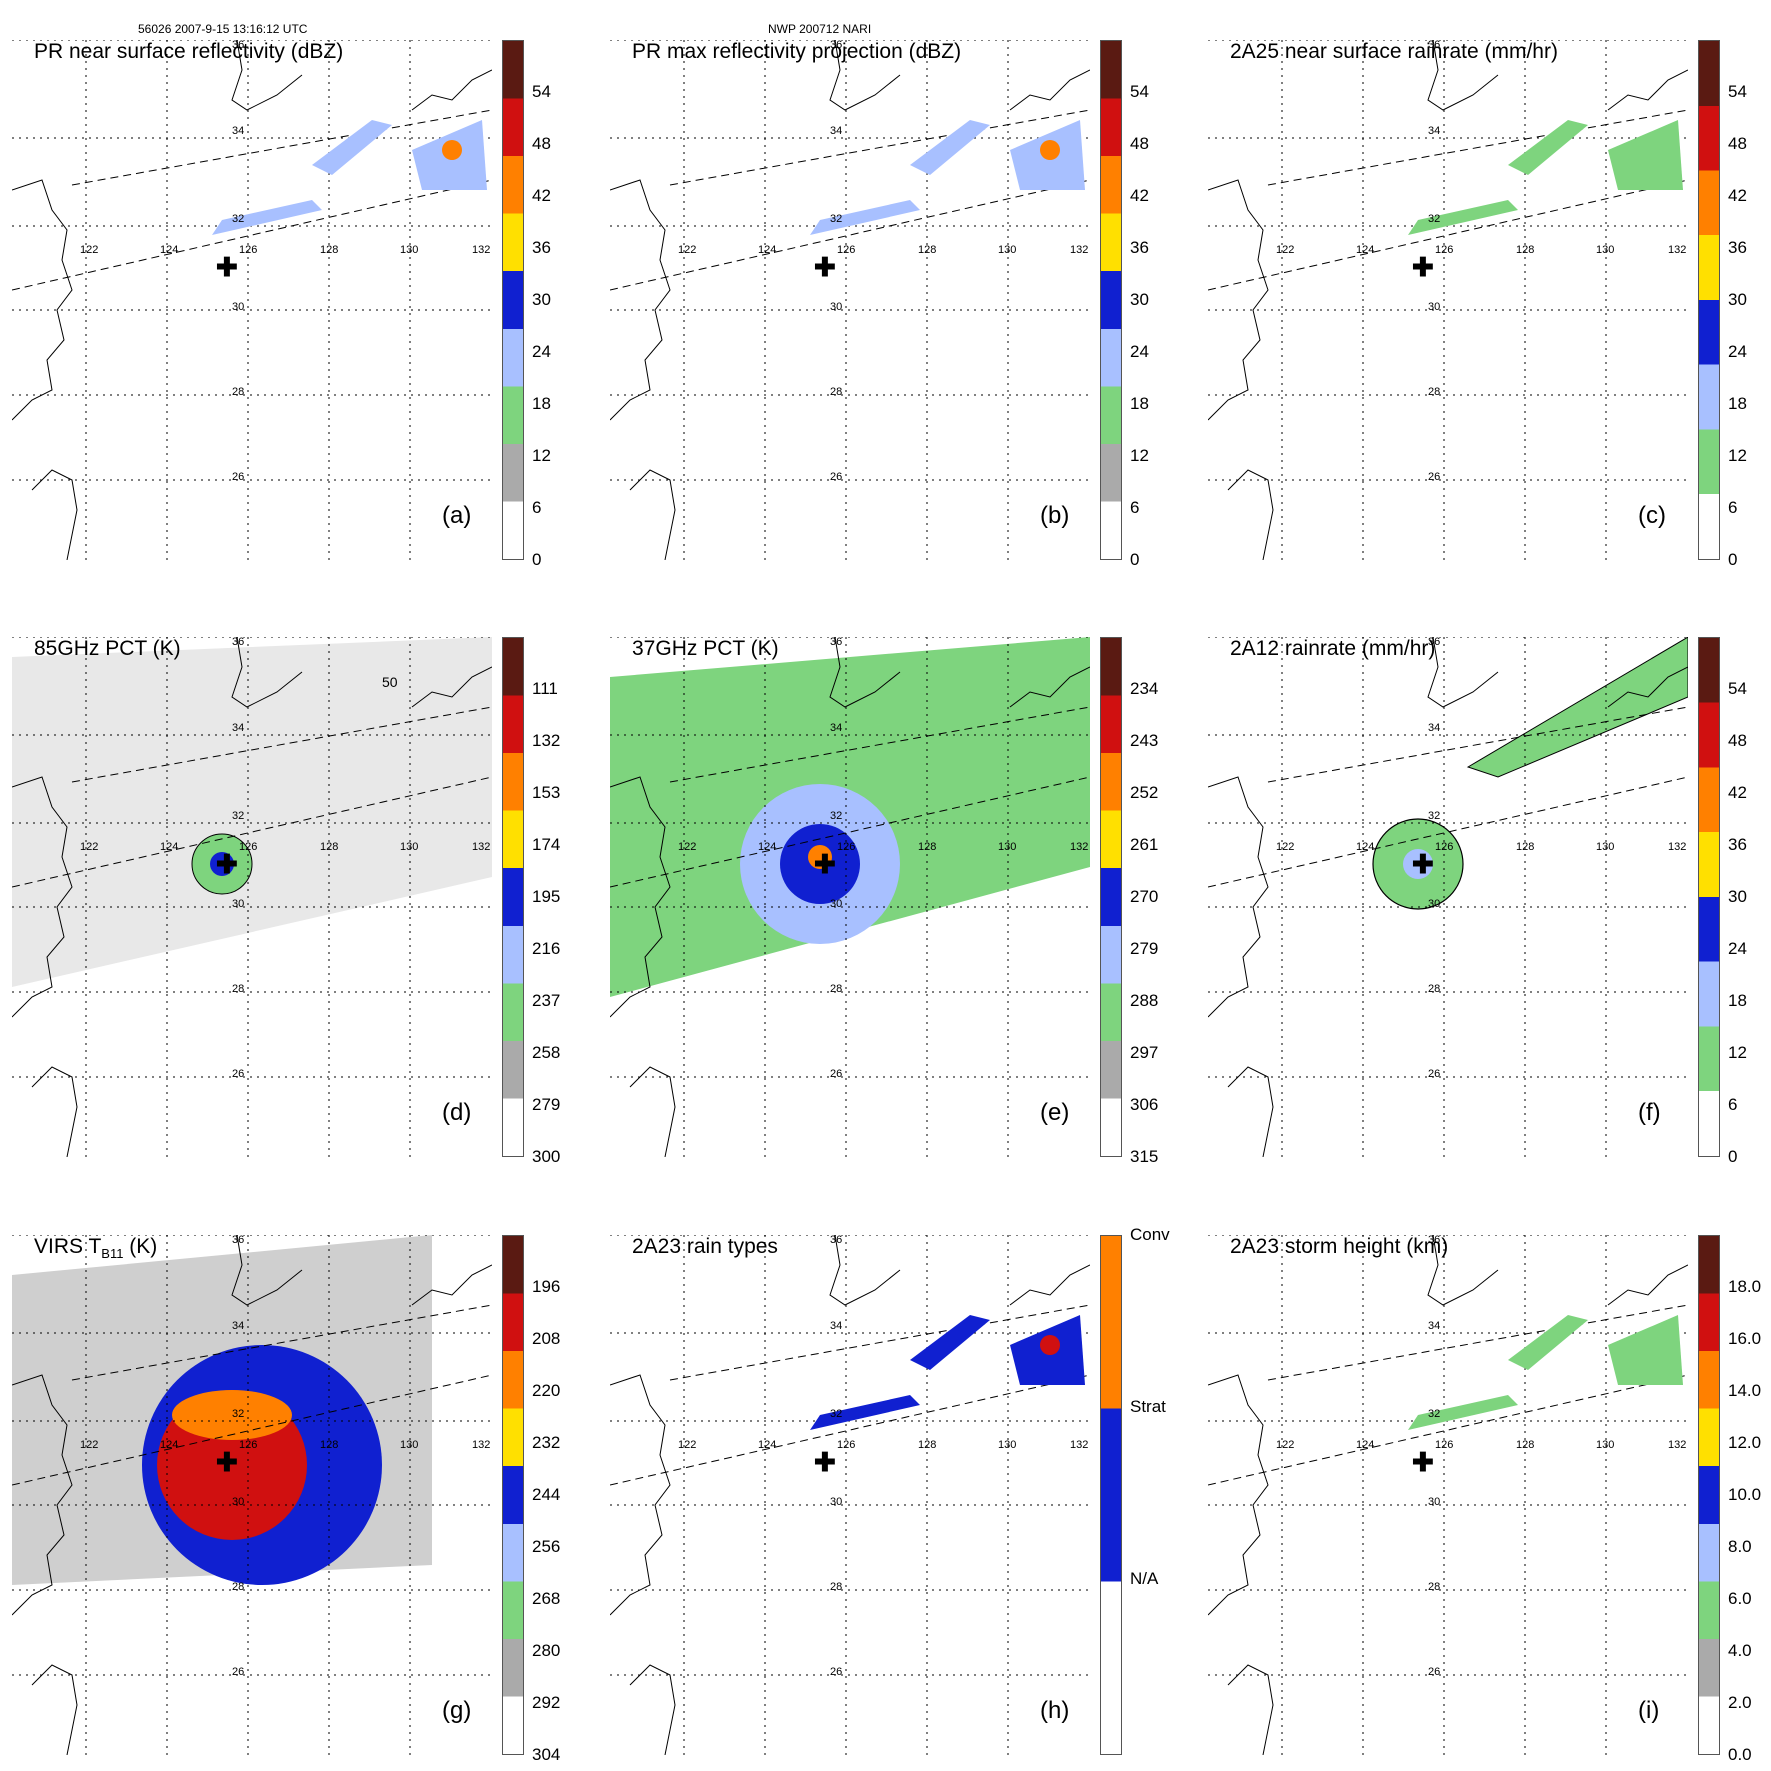 This screenshot has width=1771, height=1771. I want to click on colorbar-tick-label: 6, so click(1733, 507).